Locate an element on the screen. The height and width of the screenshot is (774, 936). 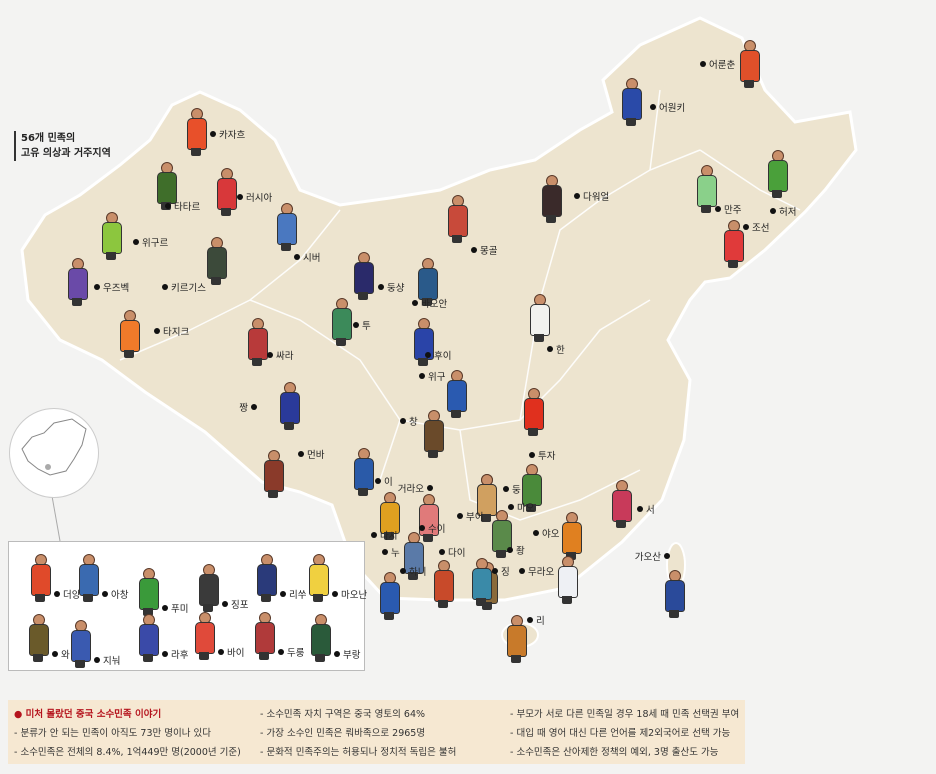
group-name: 만주 is located at coordinates (733, 210).